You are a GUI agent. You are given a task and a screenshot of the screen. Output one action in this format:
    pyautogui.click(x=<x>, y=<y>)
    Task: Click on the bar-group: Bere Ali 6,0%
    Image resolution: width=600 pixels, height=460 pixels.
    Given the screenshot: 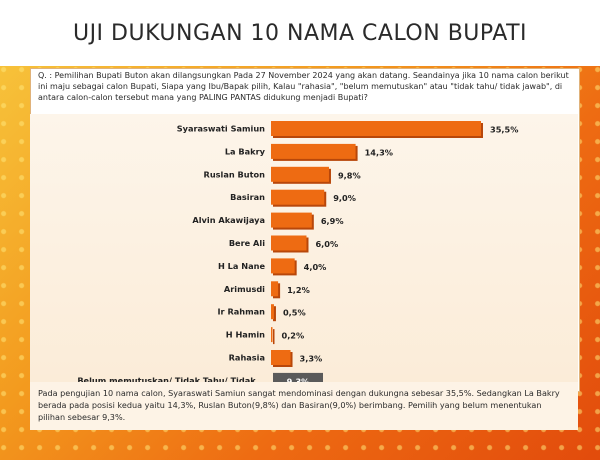 What is the action you would take?
    pyautogui.click(x=283, y=244)
    